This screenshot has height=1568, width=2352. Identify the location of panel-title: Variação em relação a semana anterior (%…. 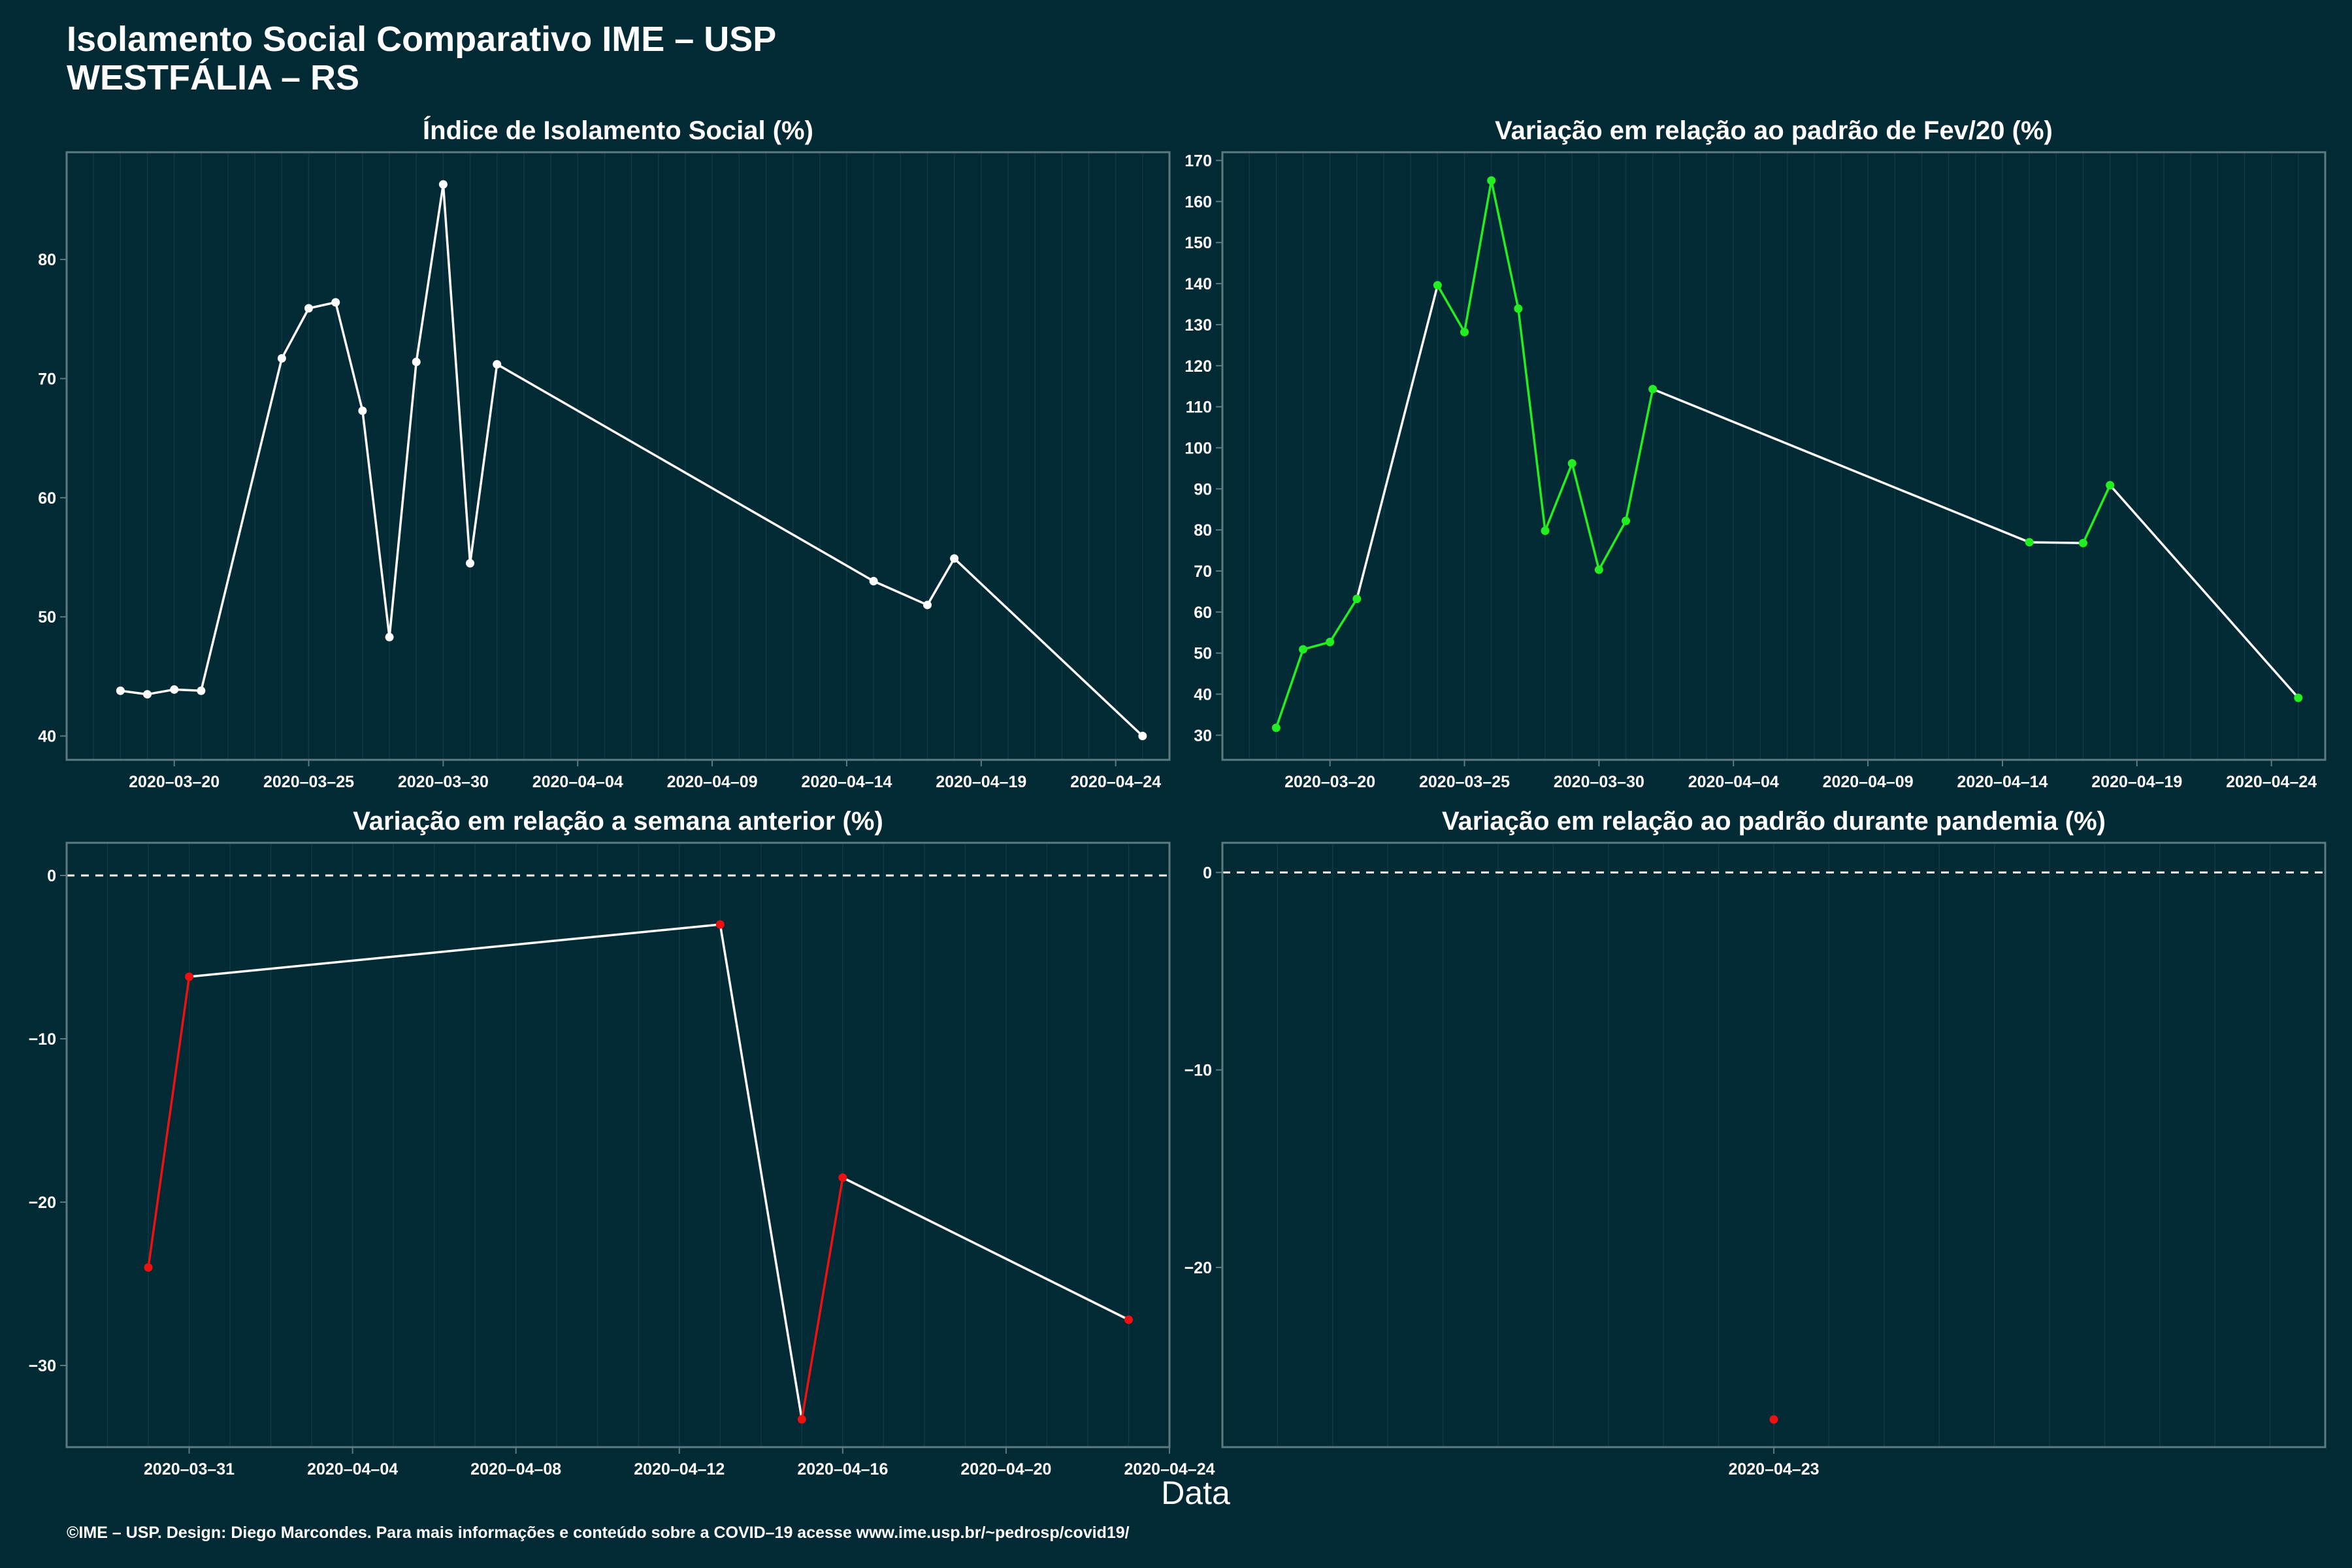
(618, 821).